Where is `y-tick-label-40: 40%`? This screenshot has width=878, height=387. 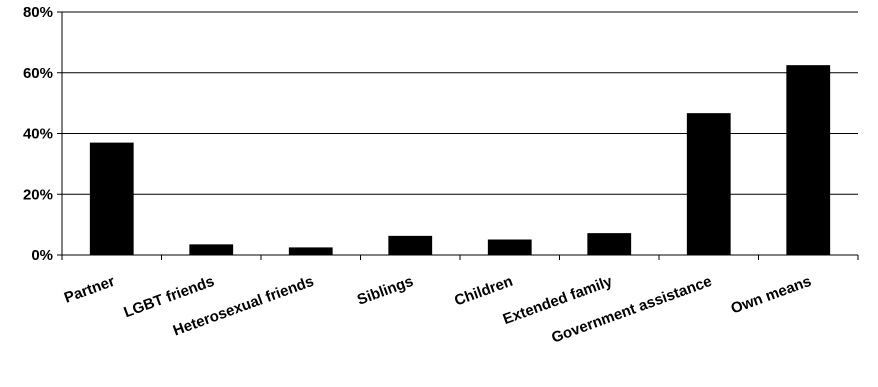 y-tick-label-40: 40% is located at coordinates (38, 134).